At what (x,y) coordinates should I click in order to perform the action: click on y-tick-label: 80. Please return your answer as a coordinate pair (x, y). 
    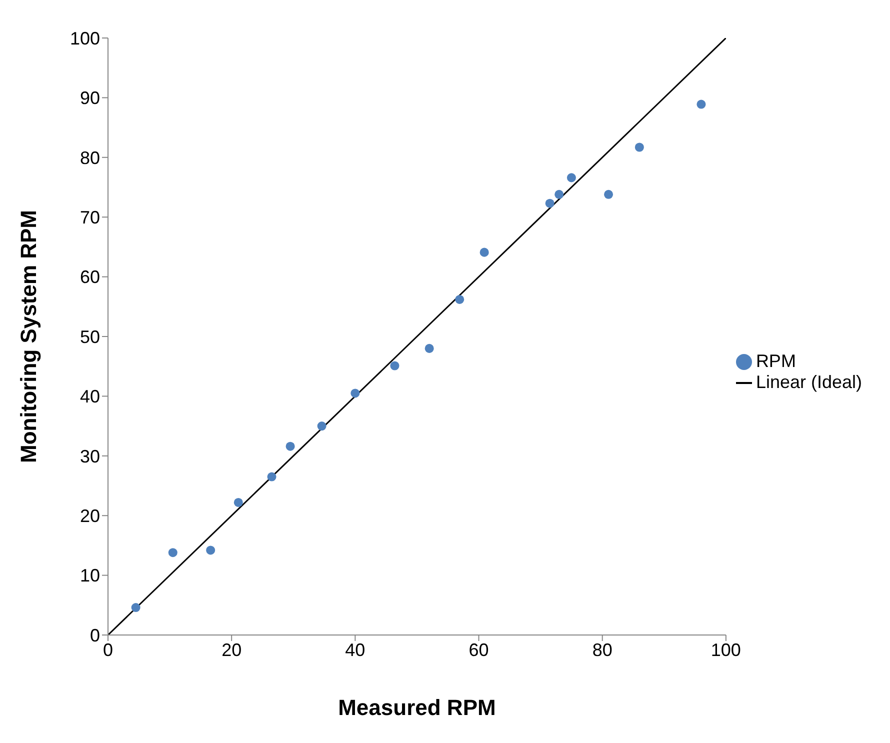
    Looking at the image, I should click on (90, 158).